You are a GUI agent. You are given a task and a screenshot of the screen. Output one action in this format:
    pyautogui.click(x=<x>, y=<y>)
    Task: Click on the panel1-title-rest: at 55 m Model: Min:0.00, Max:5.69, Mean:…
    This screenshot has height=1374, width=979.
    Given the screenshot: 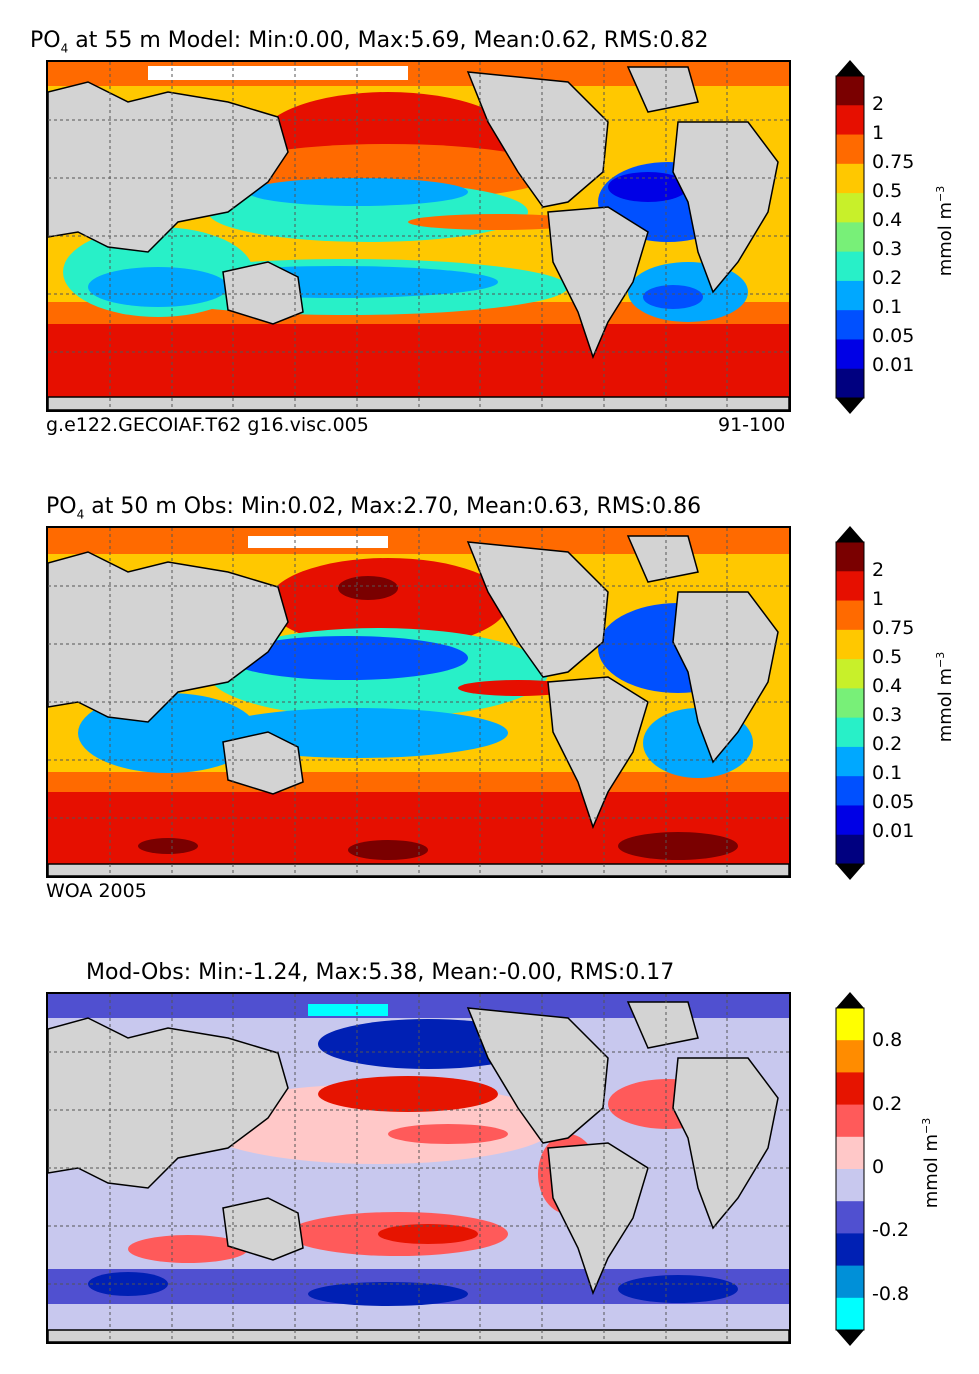 What is the action you would take?
    pyautogui.click(x=388, y=40)
    